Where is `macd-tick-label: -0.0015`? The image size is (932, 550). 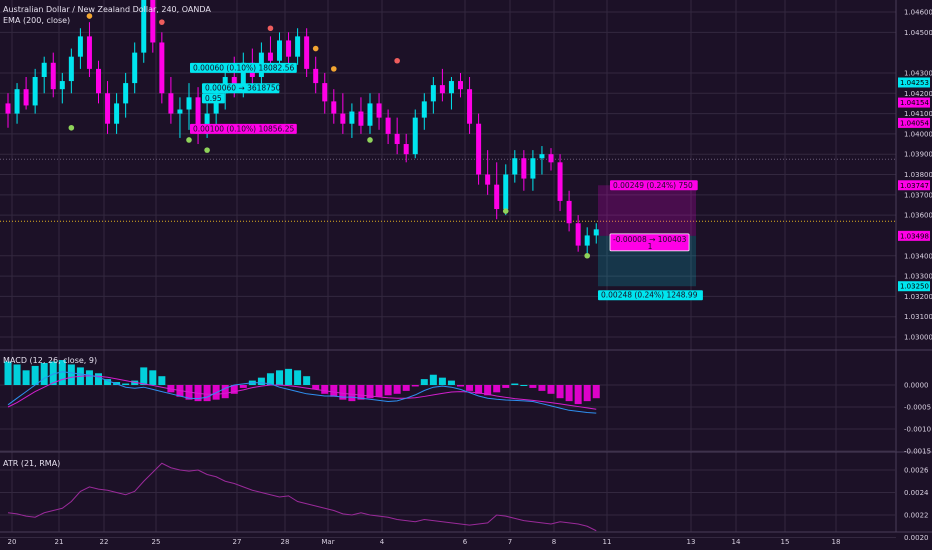
macd-tick-label: -0.0015 is located at coordinates (917, 452).